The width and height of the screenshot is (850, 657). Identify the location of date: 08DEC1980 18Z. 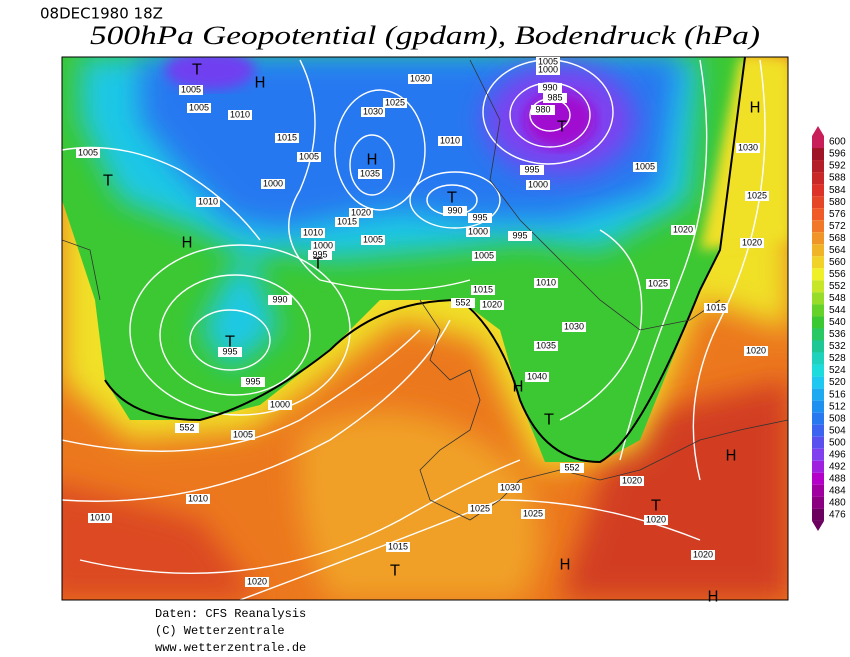
(101, 14).